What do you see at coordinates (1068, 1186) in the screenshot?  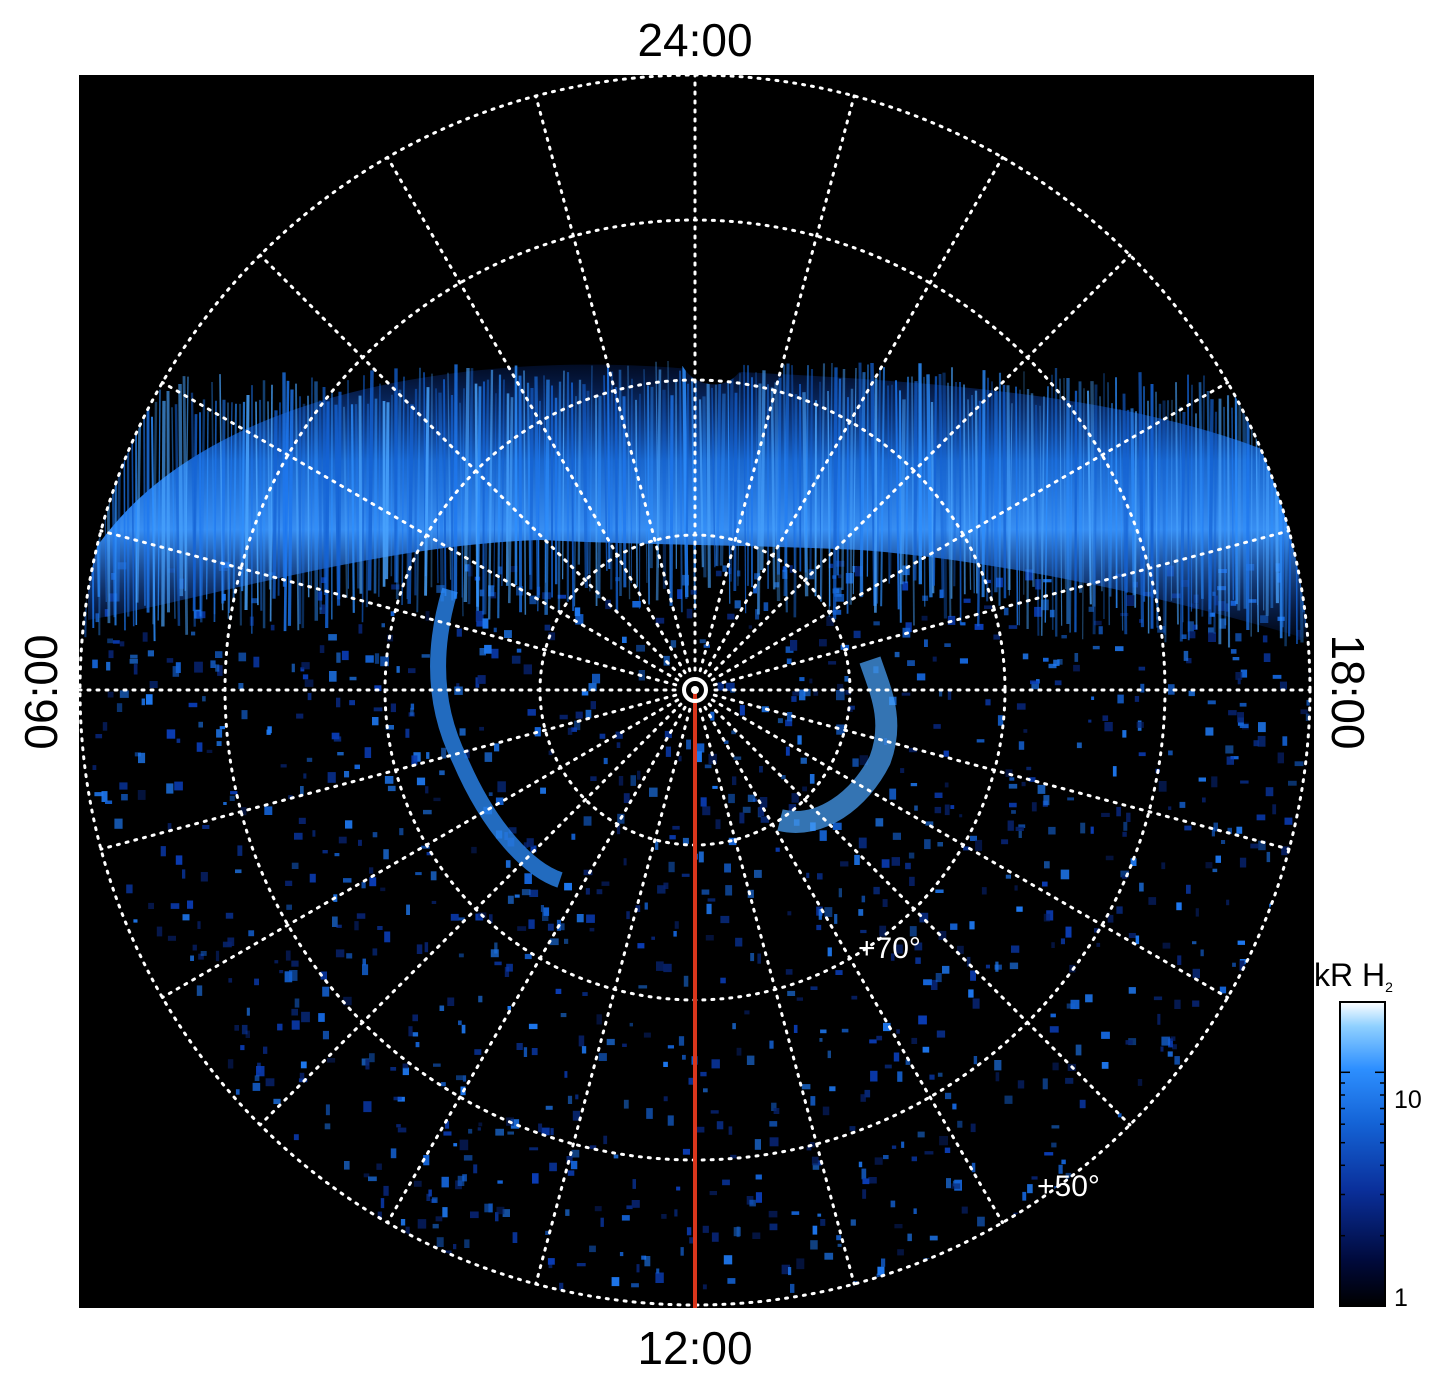 I see `latitude-label-50: +50°` at bounding box center [1068, 1186].